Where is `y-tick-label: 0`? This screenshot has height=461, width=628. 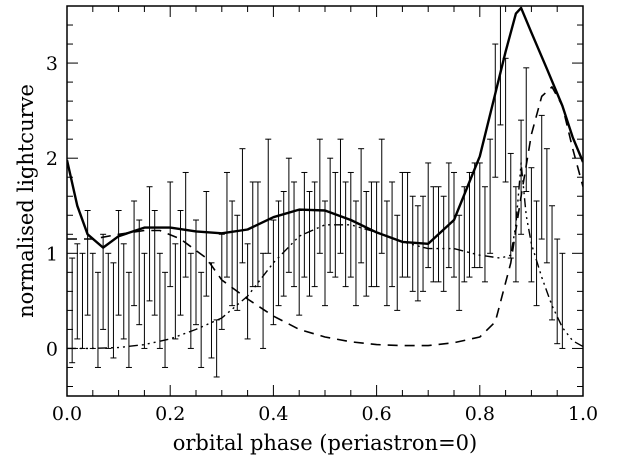 y-tick-label: 0 is located at coordinates (52, 349).